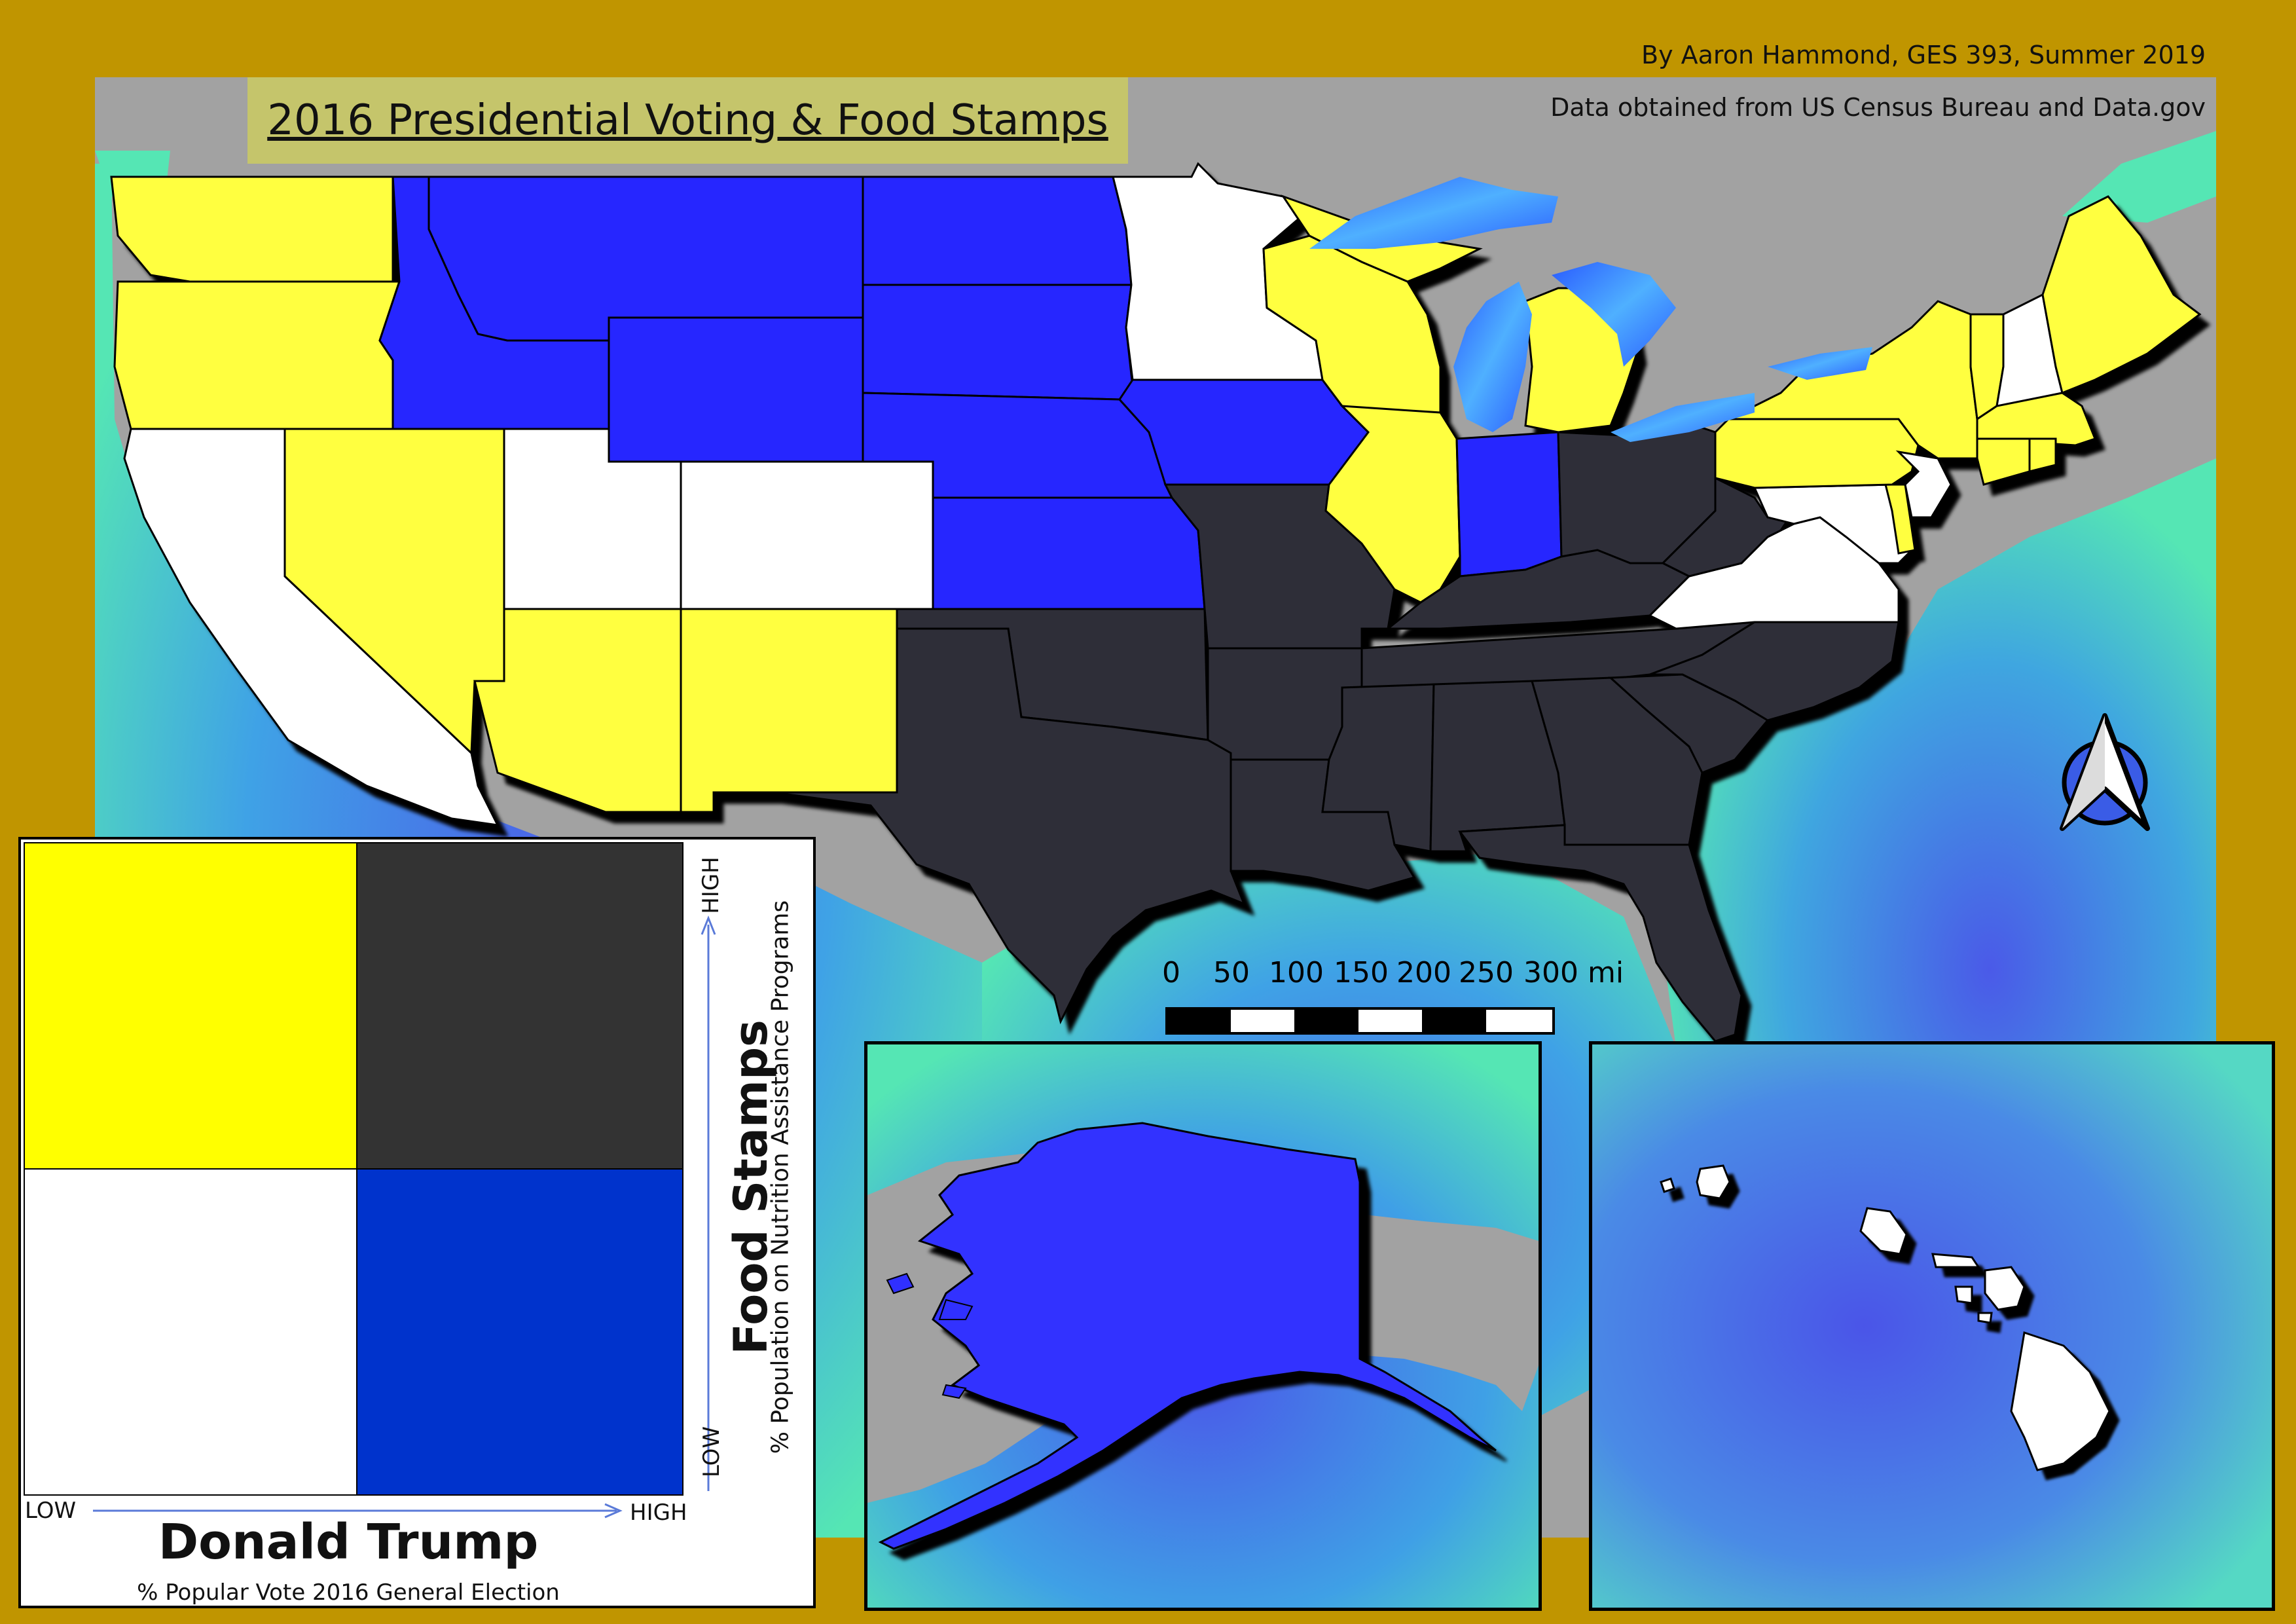 The width and height of the screenshot is (2296, 1624). Describe the element at coordinates (2060, 1401) in the screenshot. I see `island-hawaii` at that location.